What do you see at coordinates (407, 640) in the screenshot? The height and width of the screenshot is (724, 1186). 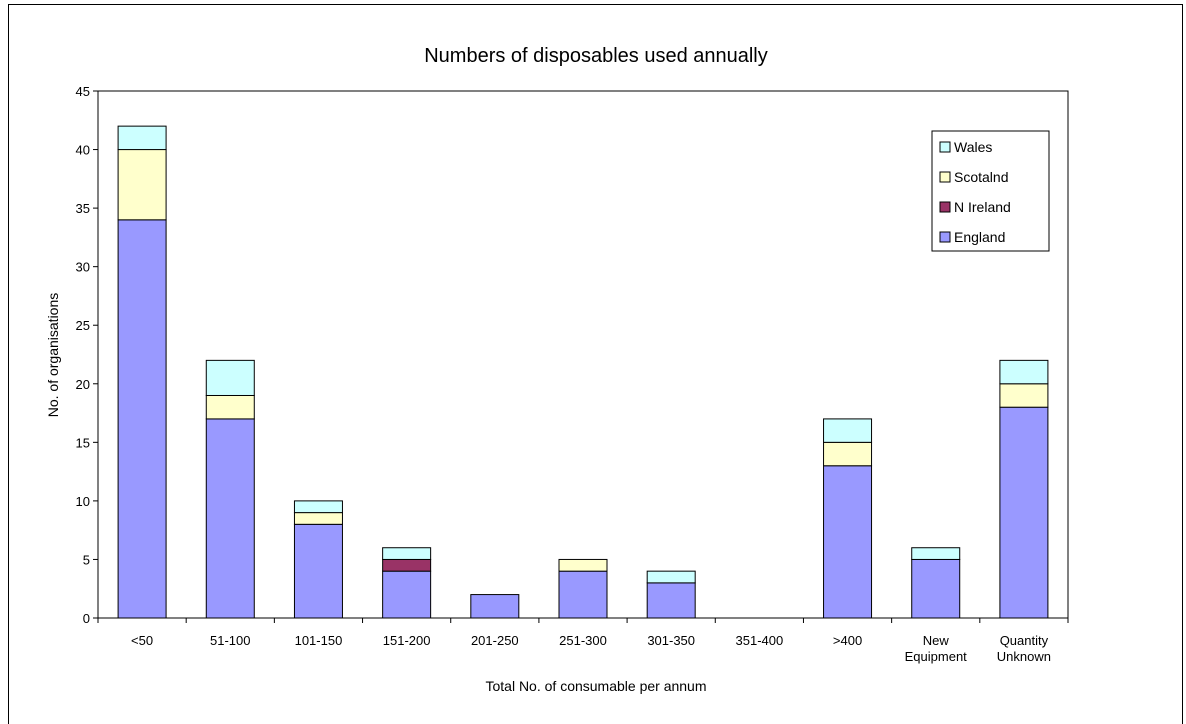 I see `x-tick-label: 151-200` at bounding box center [407, 640].